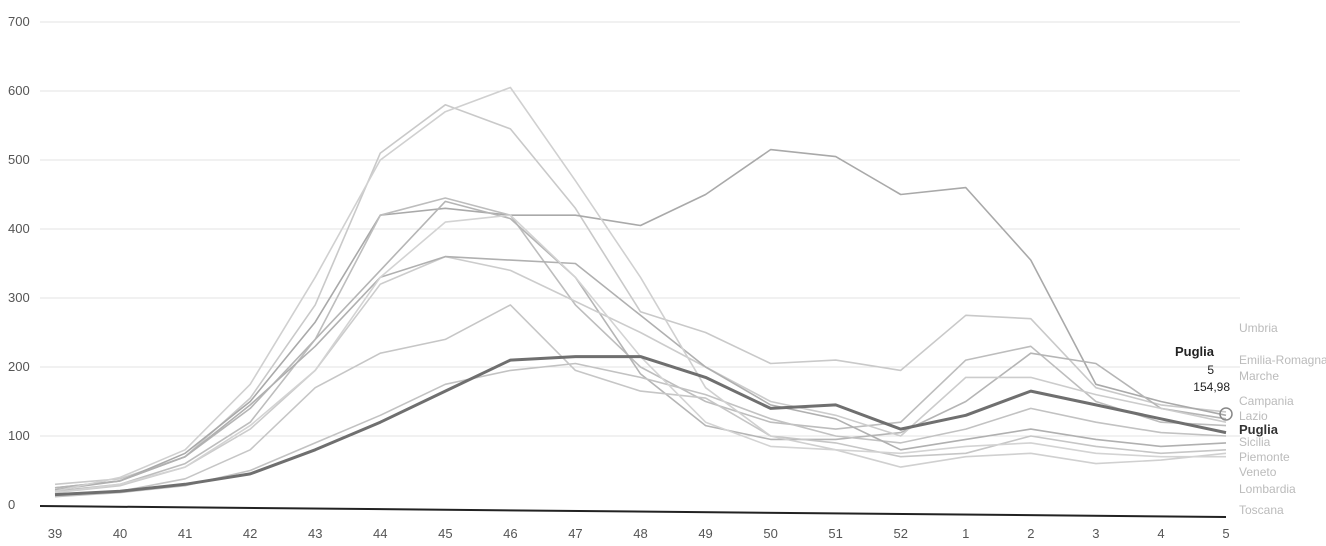  Describe the element at coordinates (1261, 510) in the screenshot. I see `series-label-toscana: Toscana` at that location.